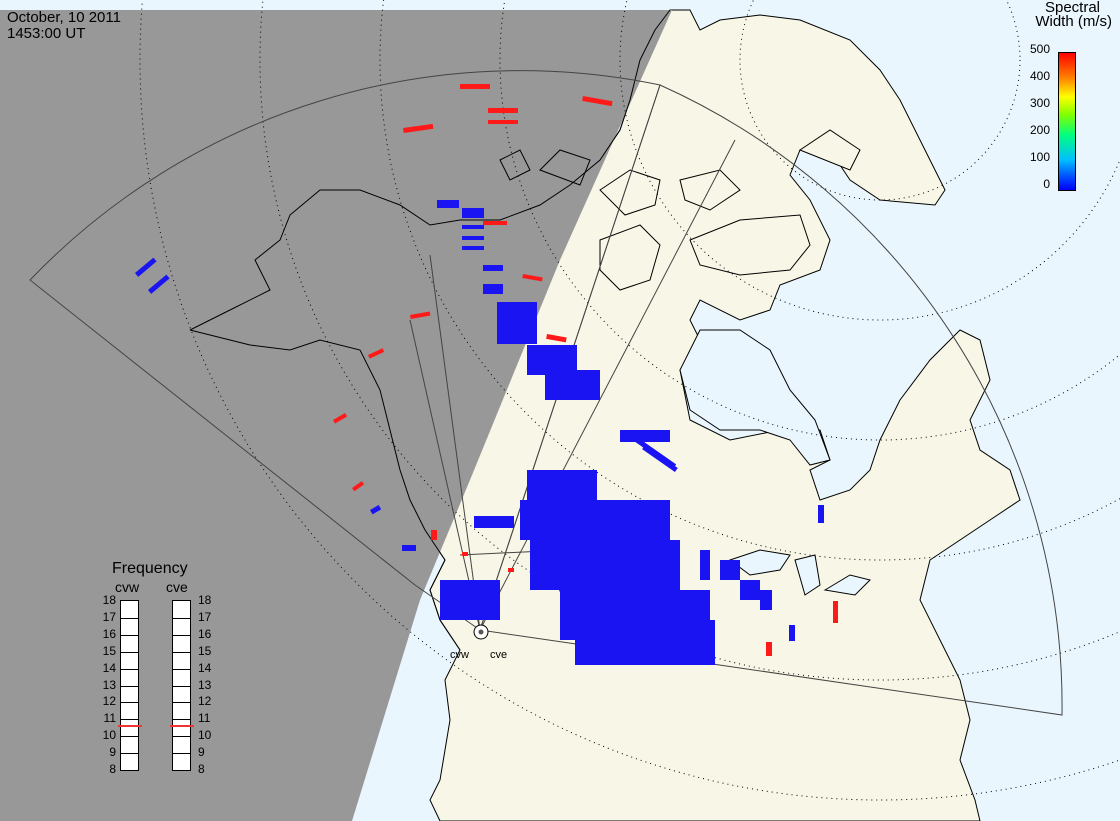  I want to click on site-label-cve: cve, so click(498, 655).